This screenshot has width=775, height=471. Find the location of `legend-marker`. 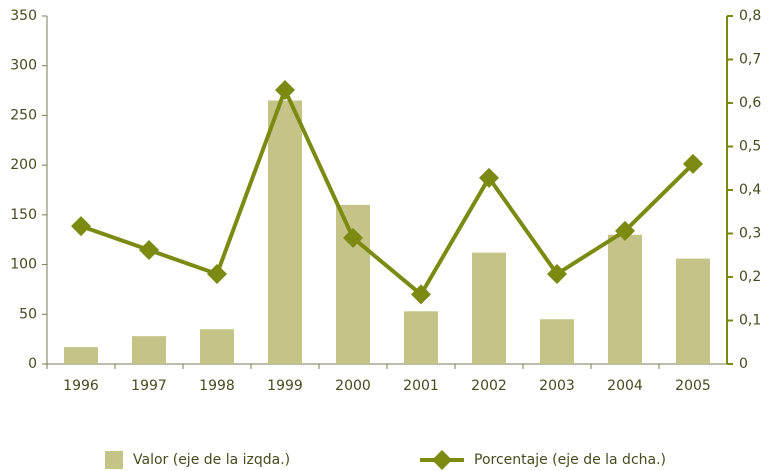

legend-marker is located at coordinates (442, 460).